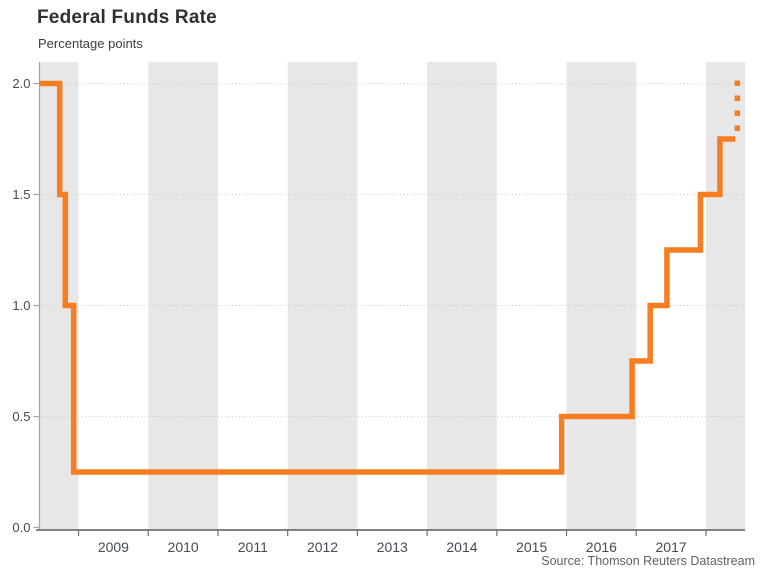 This screenshot has width=768, height=576. Describe the element at coordinates (127, 17) in the screenshot. I see `chart-title: Federal Funds Rate` at that location.